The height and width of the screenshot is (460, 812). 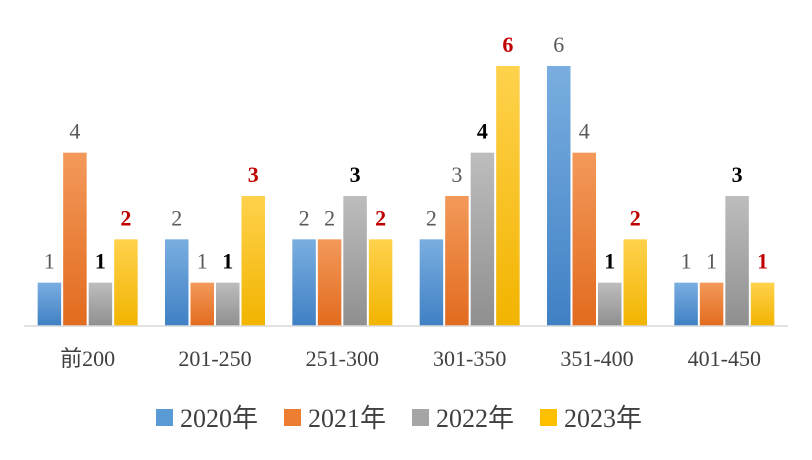 What do you see at coordinates (762, 304) in the screenshot?
I see `bar-2023年-401-450` at bounding box center [762, 304].